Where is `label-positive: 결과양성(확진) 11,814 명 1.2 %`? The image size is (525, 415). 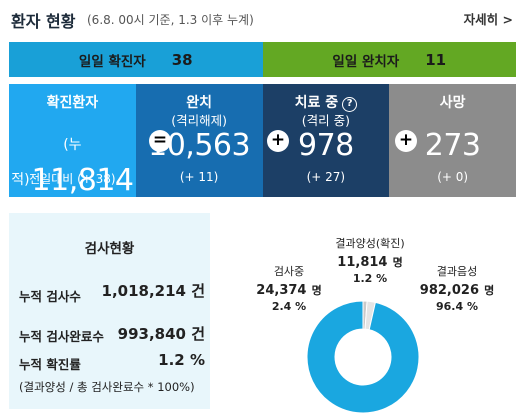
label-positive: 결과양성(확진) 11,814 명 1.2 % is located at coordinates (370, 260).